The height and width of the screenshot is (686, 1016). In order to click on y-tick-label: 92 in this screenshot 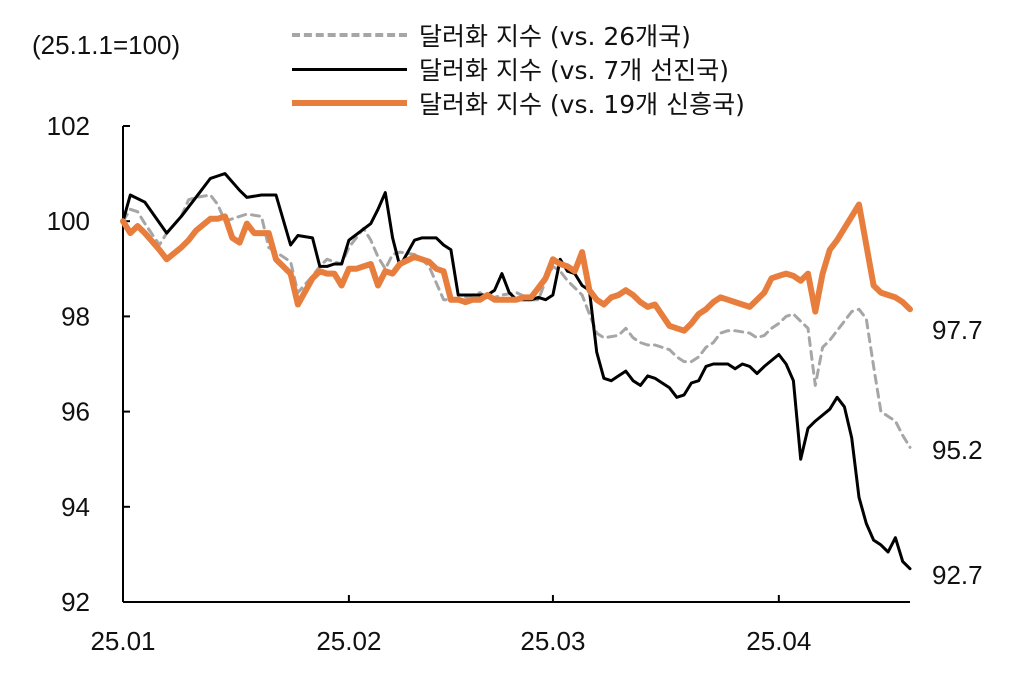, I will do `click(75, 602)`.